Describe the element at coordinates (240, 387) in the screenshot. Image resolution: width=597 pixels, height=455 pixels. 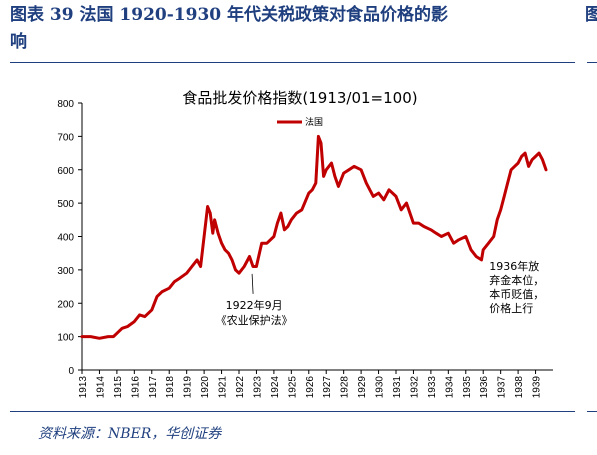
I see `x-tick-label: 1922` at that location.